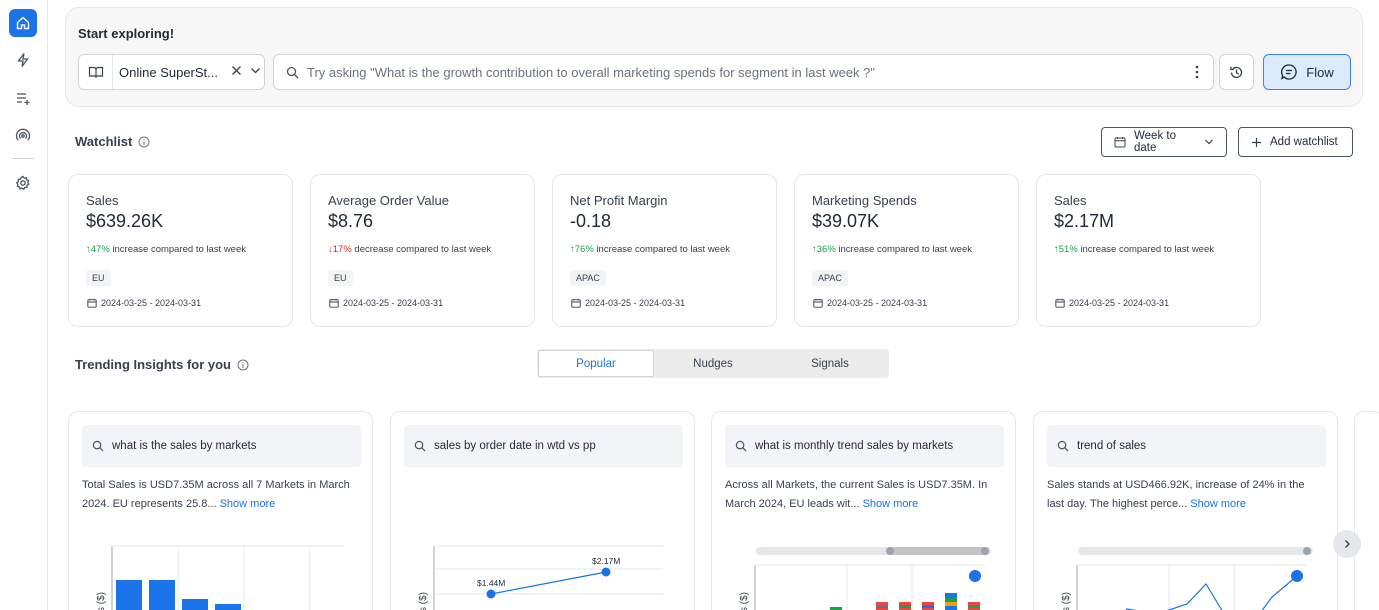 This screenshot has width=1379, height=610. I want to click on add-list-icon, so click(23, 98).